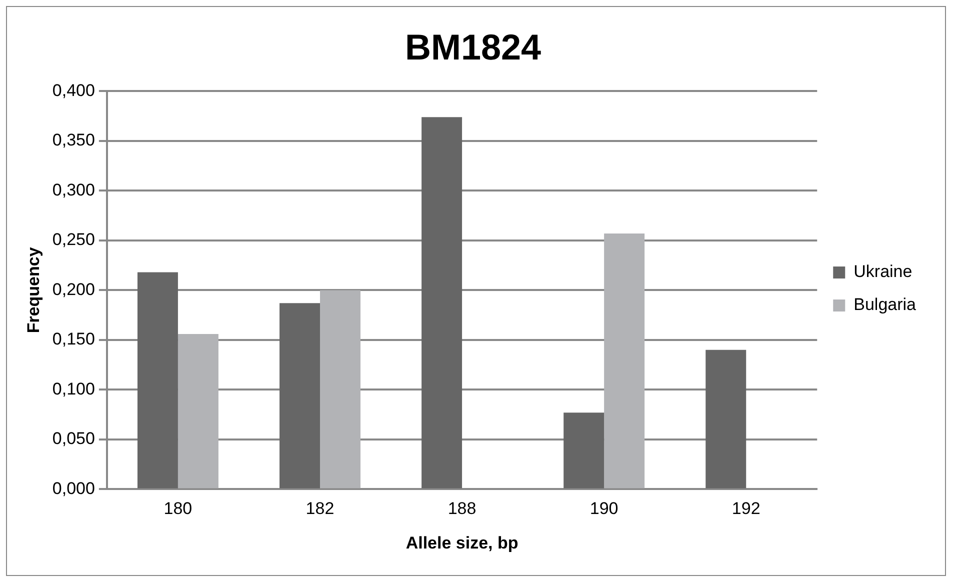 This screenshot has width=956, height=583. What do you see at coordinates (73, 438) in the screenshot?
I see `y-tick-label: 0,050` at bounding box center [73, 438].